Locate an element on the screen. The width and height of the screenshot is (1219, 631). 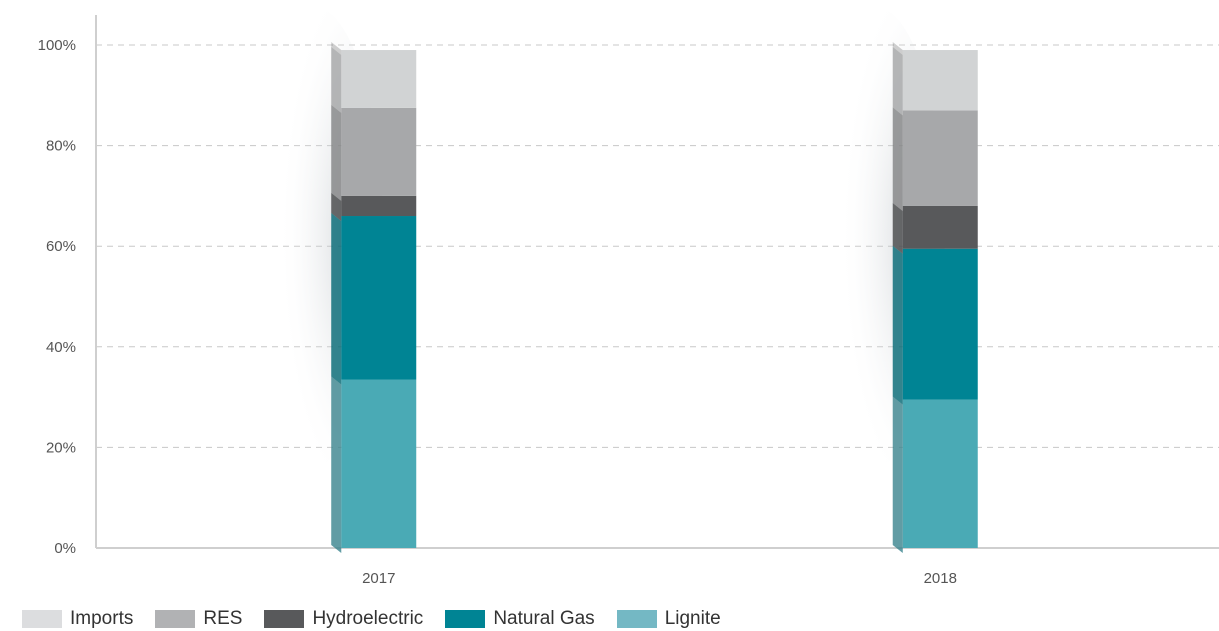
bar-segment-lignite-2018 is located at coordinates (940, 473).